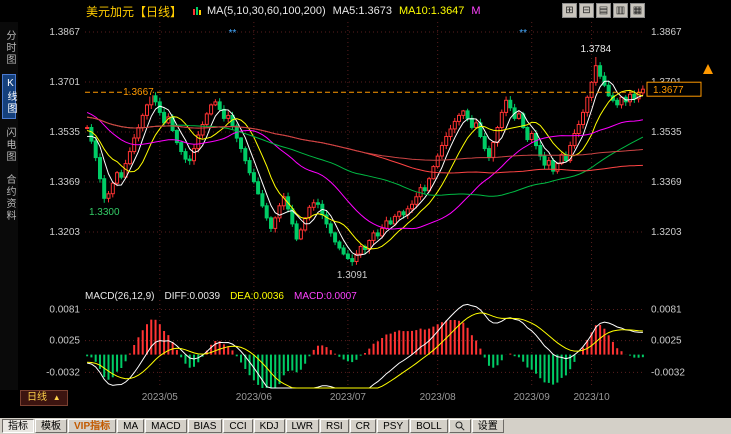 The image size is (731, 434). What do you see at coordinates (51, 426) in the screenshot?
I see `toolbar-tab-1: 模板` at bounding box center [51, 426].